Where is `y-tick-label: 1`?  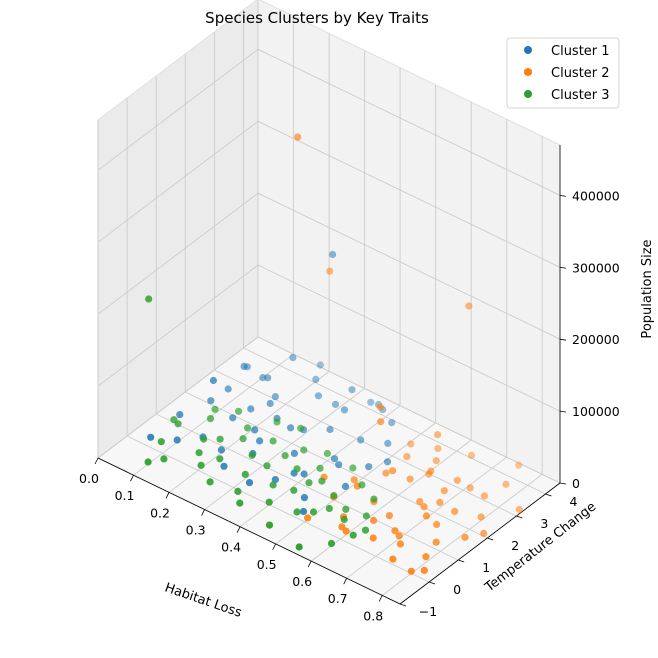
y-tick-label: 1 is located at coordinates (486, 567).